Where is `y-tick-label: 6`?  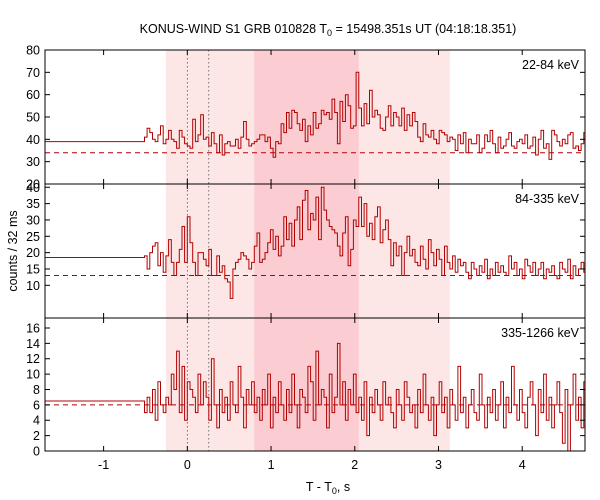 y-tick-label: 6 is located at coordinates (36, 405).